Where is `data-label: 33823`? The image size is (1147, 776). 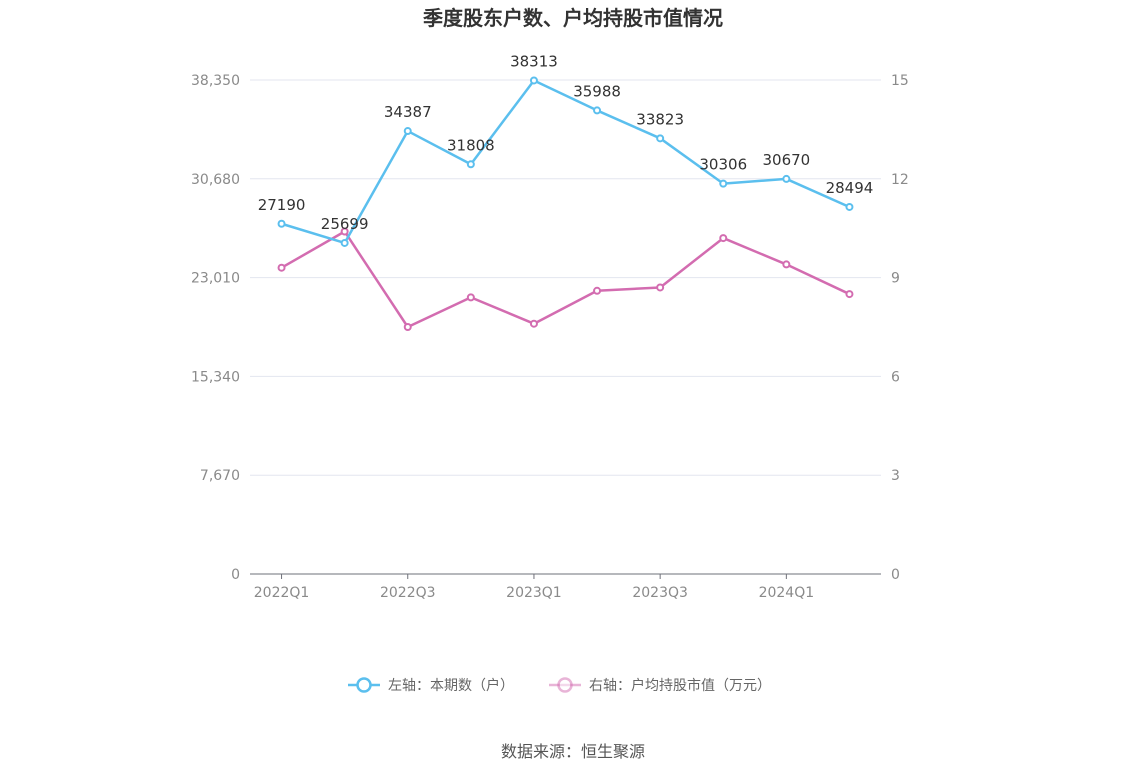 data-label: 33823 is located at coordinates (660, 119).